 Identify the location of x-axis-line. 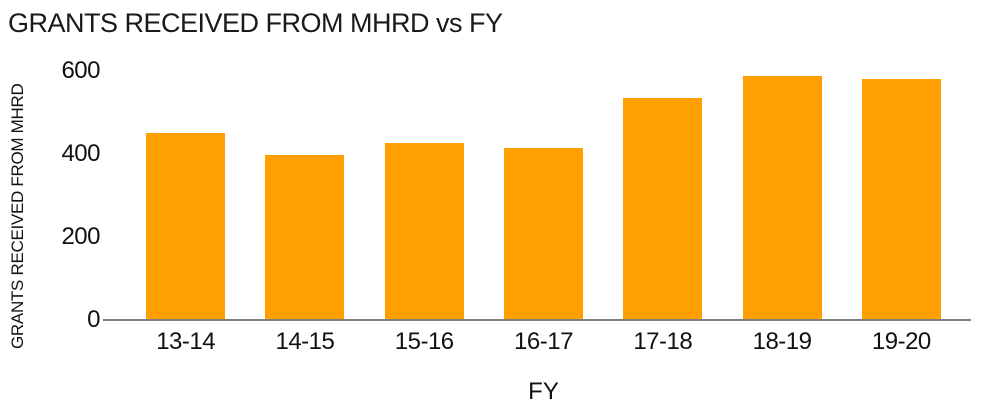
(537, 320).